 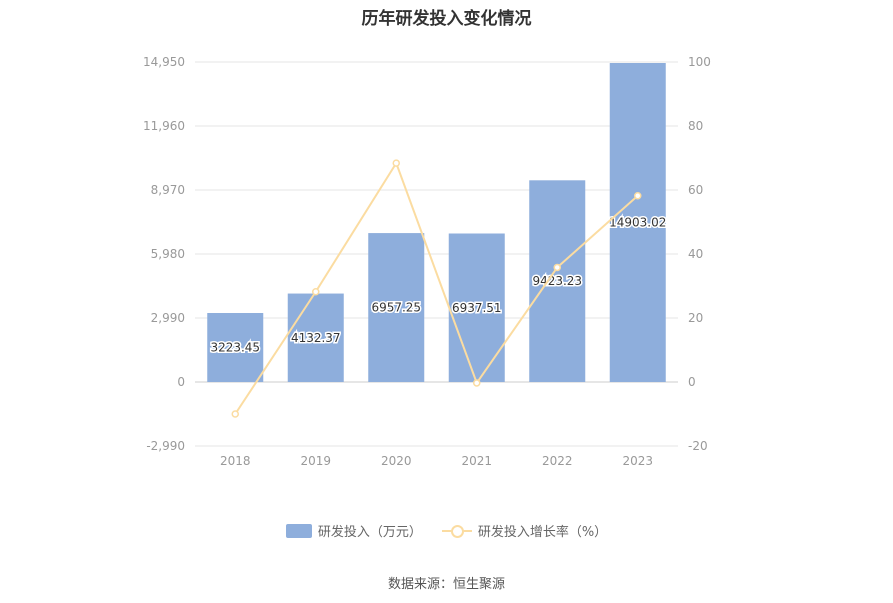 I want to click on legend-line-swatch, so click(x=456, y=531).